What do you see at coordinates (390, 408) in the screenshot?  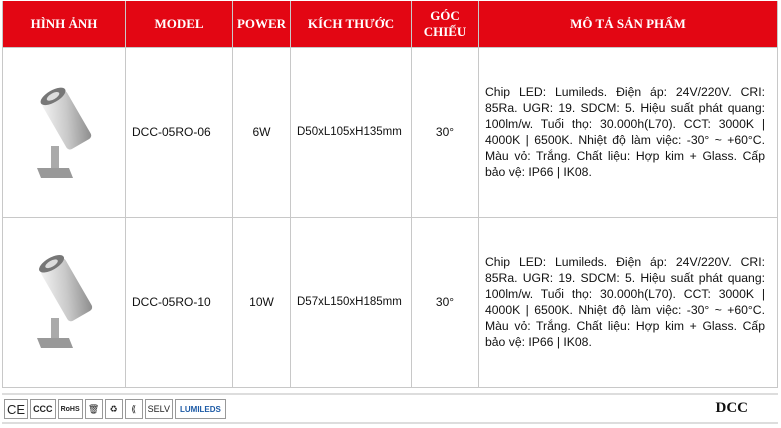 I see `footer: CE CCC RoHS 🗑 ♻ ⟪ SELV LUMILEDS DCC` at bounding box center [390, 408].